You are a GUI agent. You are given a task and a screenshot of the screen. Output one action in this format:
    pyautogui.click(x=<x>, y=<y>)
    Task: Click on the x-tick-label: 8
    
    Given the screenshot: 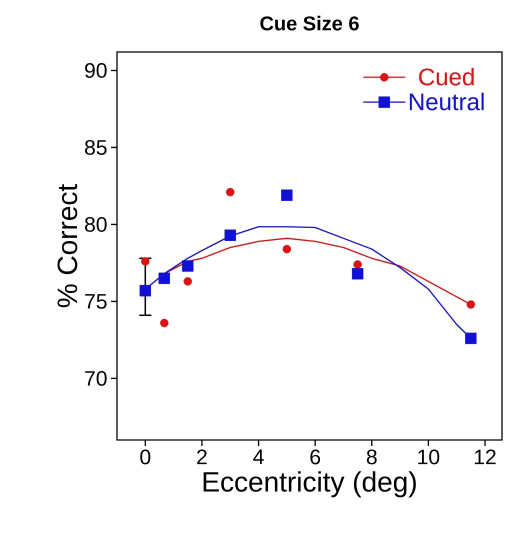 What is the action you would take?
    pyautogui.click(x=371, y=457)
    